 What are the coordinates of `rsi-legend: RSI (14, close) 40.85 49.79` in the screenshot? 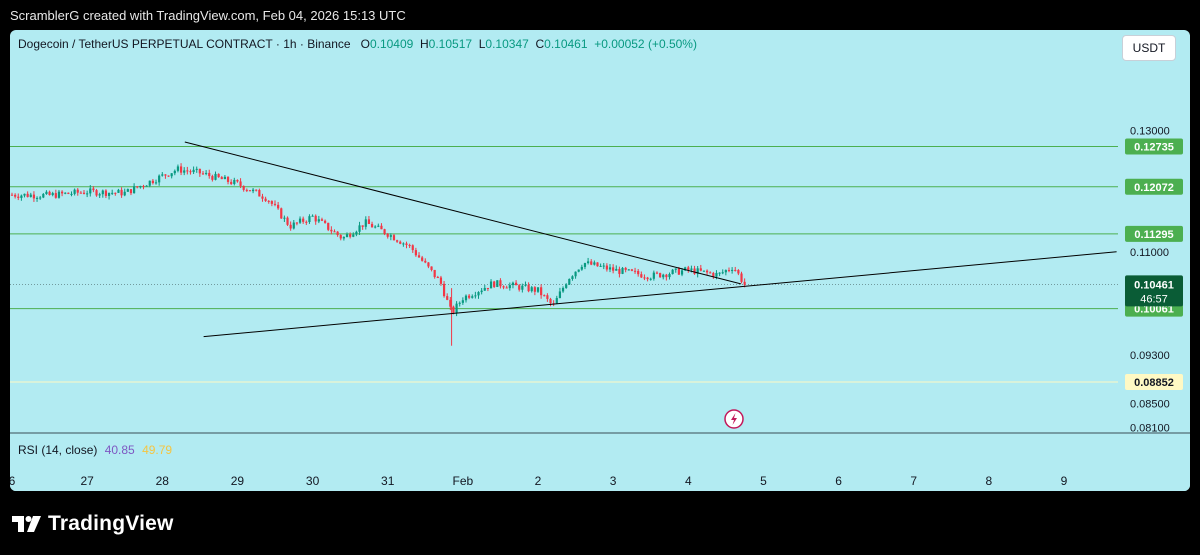 It's located at (95, 450).